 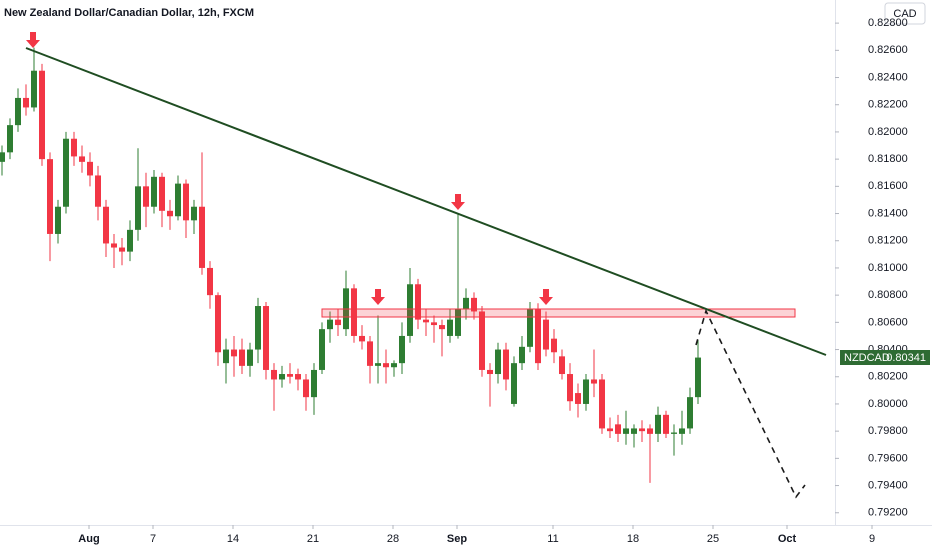 I want to click on y-tick-label: 0.81000, so click(x=888, y=268).